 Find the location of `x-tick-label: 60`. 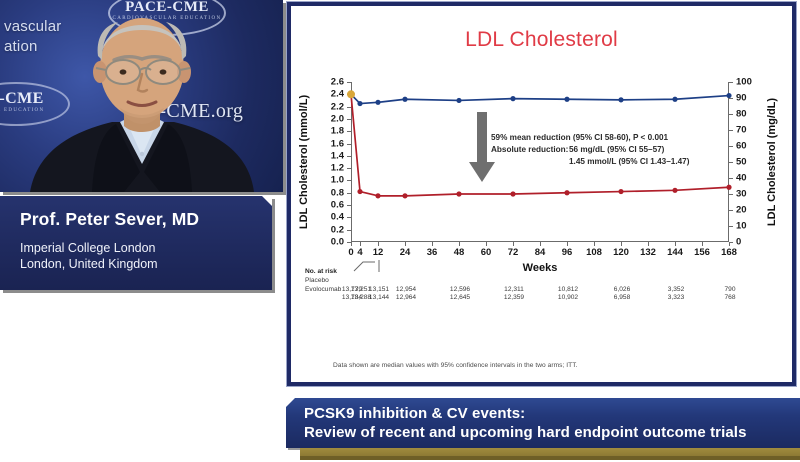

x-tick-label: 60 is located at coordinates (486, 252).